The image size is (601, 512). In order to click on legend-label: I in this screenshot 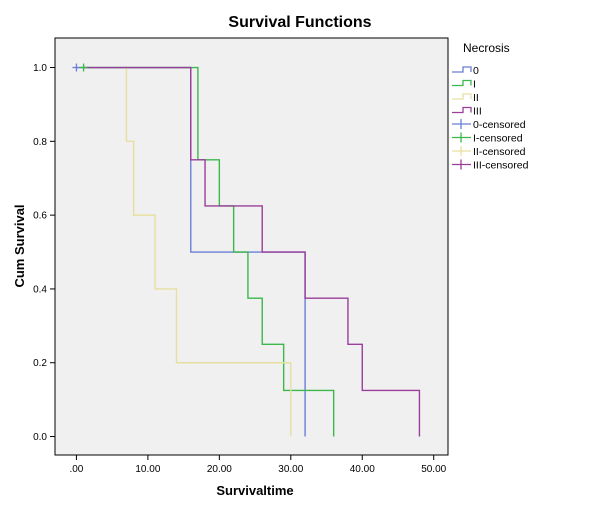, I will do `click(474, 85)`.